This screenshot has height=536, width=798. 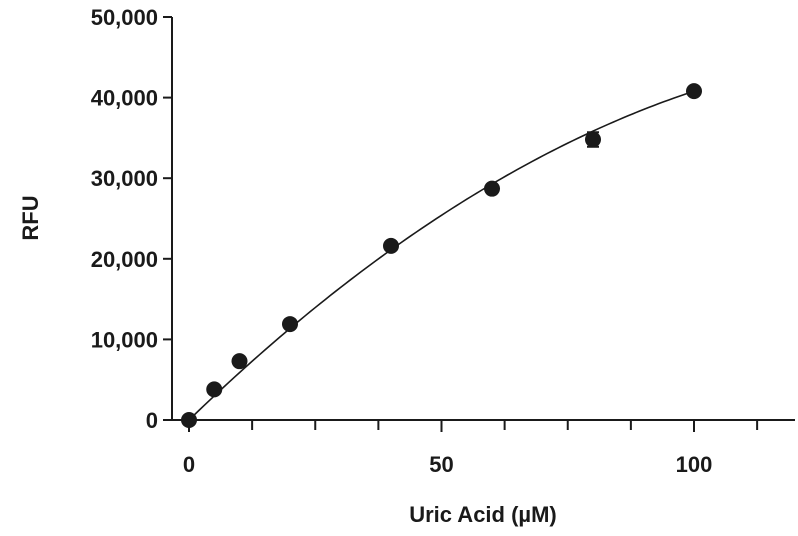 I want to click on x-tick-label: 100, so click(x=694, y=464).